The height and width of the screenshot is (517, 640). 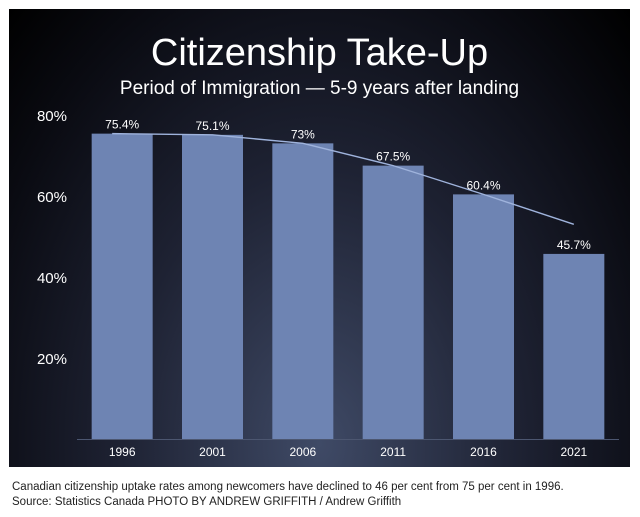 What do you see at coordinates (212, 126) in the screenshot?
I see `data-label: 75.1%` at bounding box center [212, 126].